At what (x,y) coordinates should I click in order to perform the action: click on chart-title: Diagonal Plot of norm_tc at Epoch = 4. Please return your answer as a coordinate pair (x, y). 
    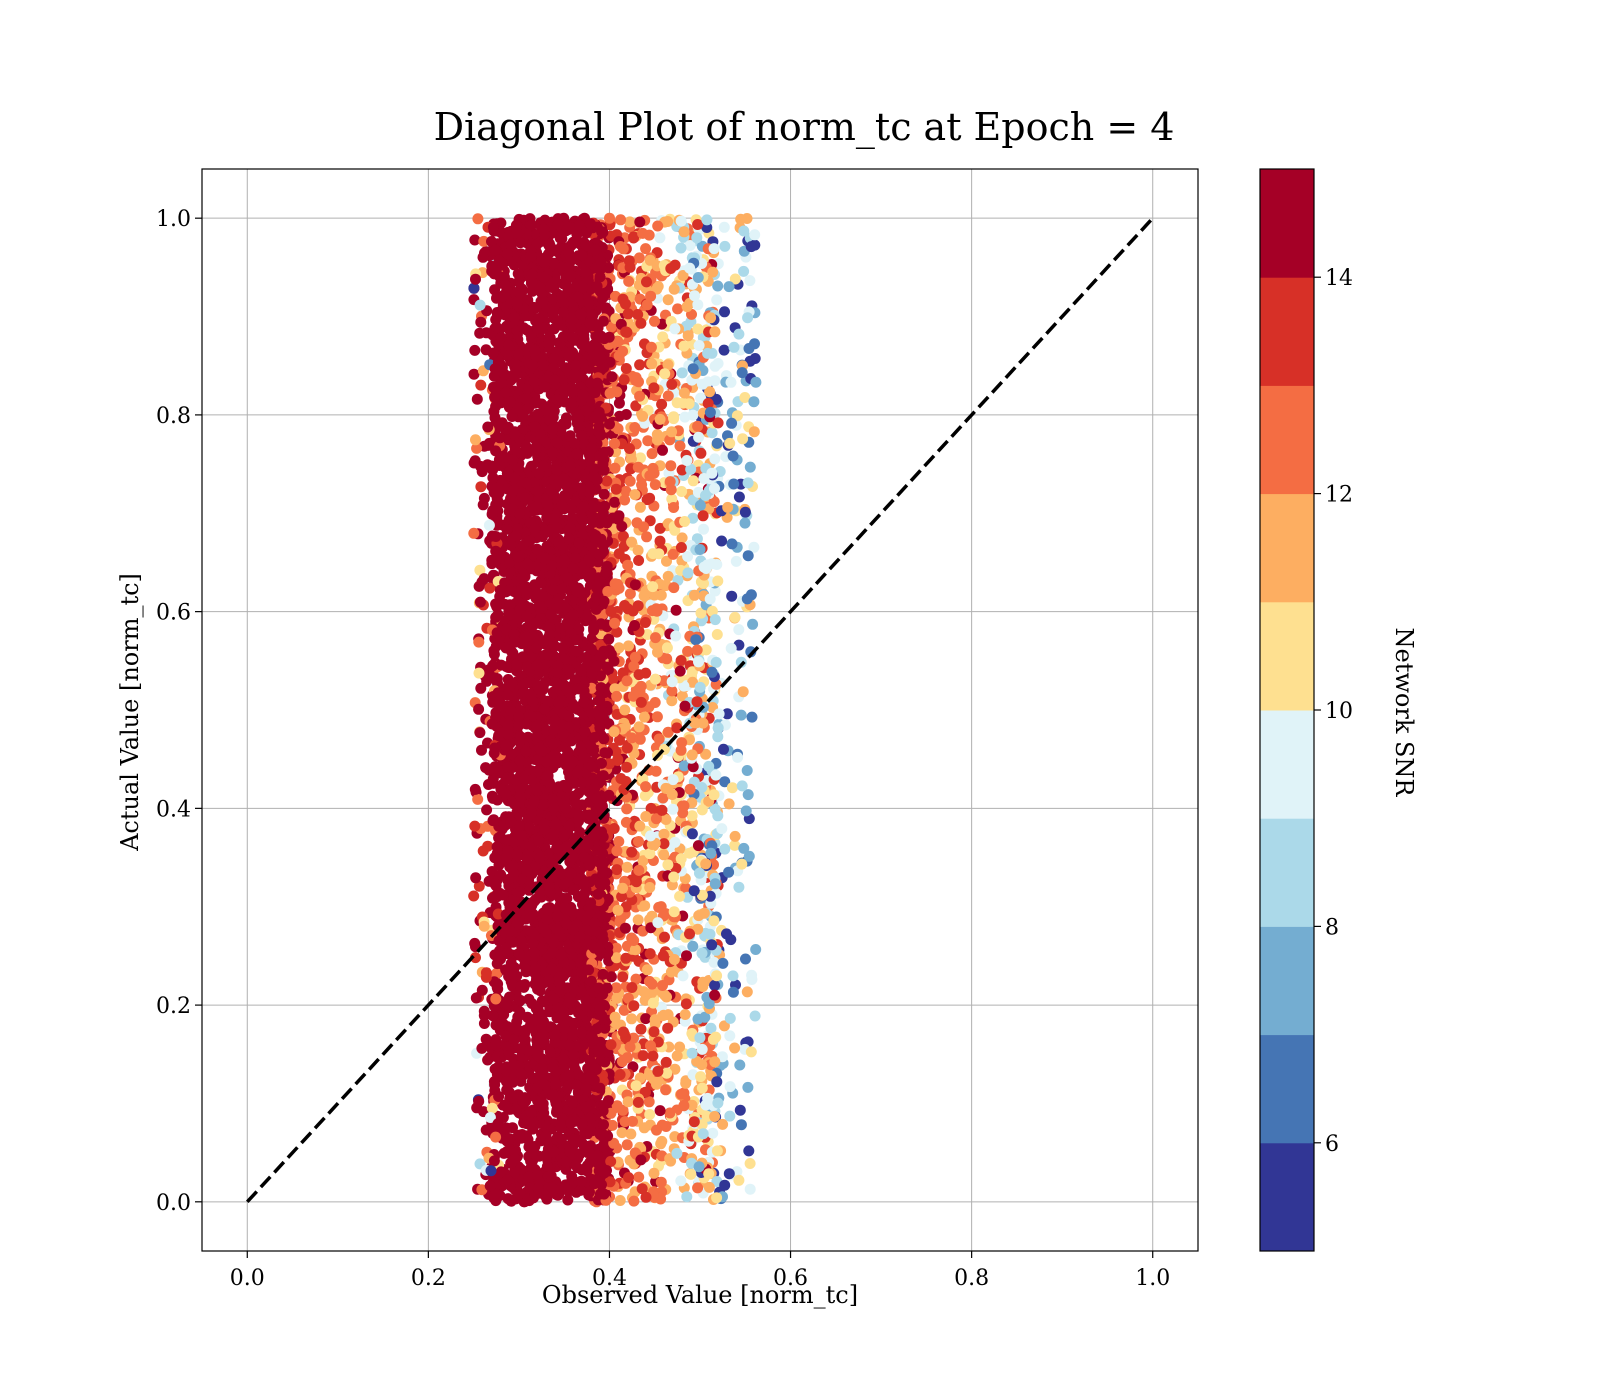
    Looking at the image, I should click on (804, 127).